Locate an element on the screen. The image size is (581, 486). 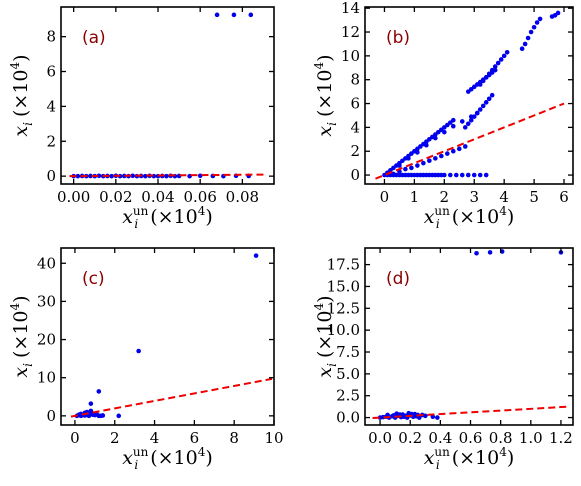
x-tick-label: 0.4 is located at coordinates (440, 438).